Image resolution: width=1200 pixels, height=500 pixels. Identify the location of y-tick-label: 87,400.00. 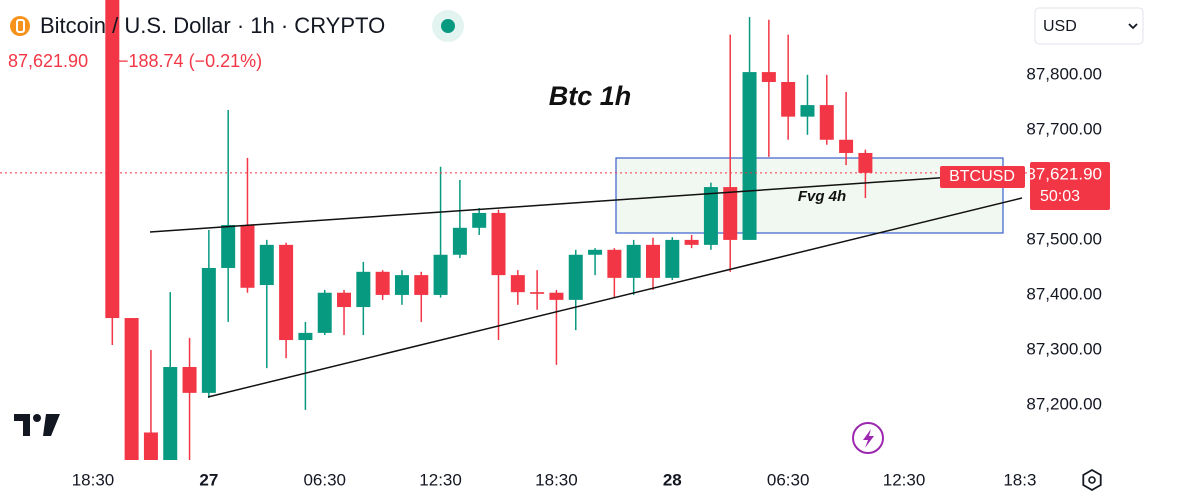
(1064, 293).